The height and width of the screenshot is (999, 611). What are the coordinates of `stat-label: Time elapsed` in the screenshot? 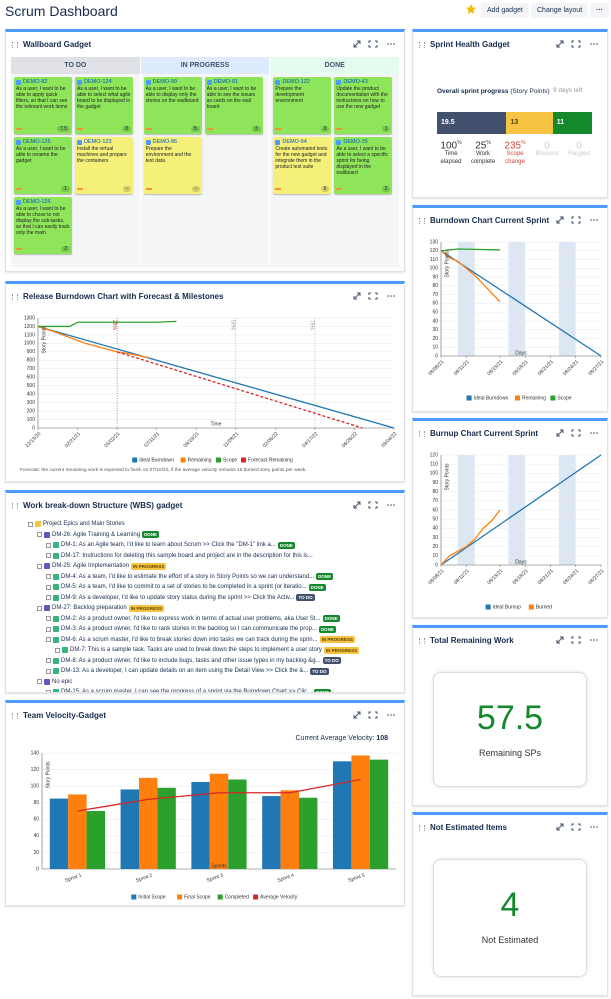 It's located at (451, 158).